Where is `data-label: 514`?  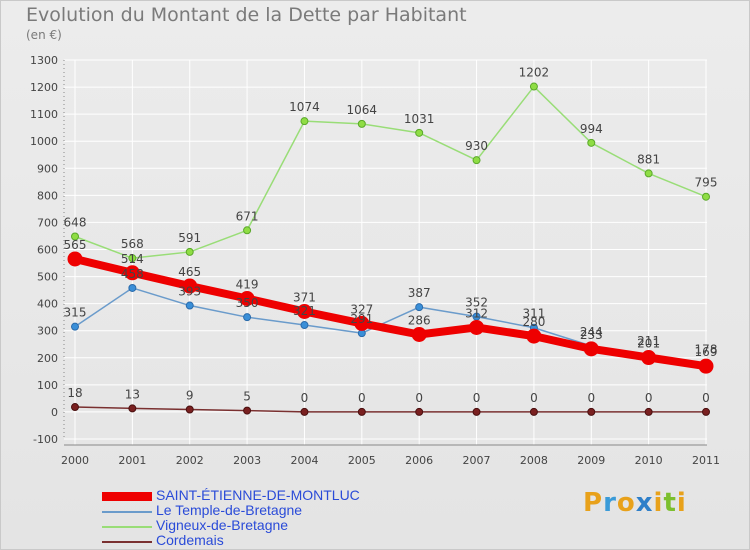
data-label: 514 is located at coordinates (132, 259).